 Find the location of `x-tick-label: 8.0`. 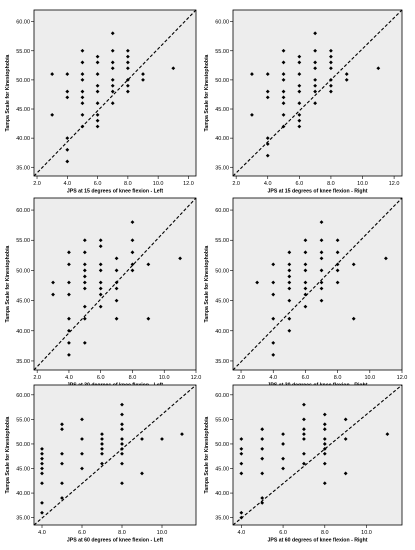

x-tick-label: 8.0 is located at coordinates (128, 184).